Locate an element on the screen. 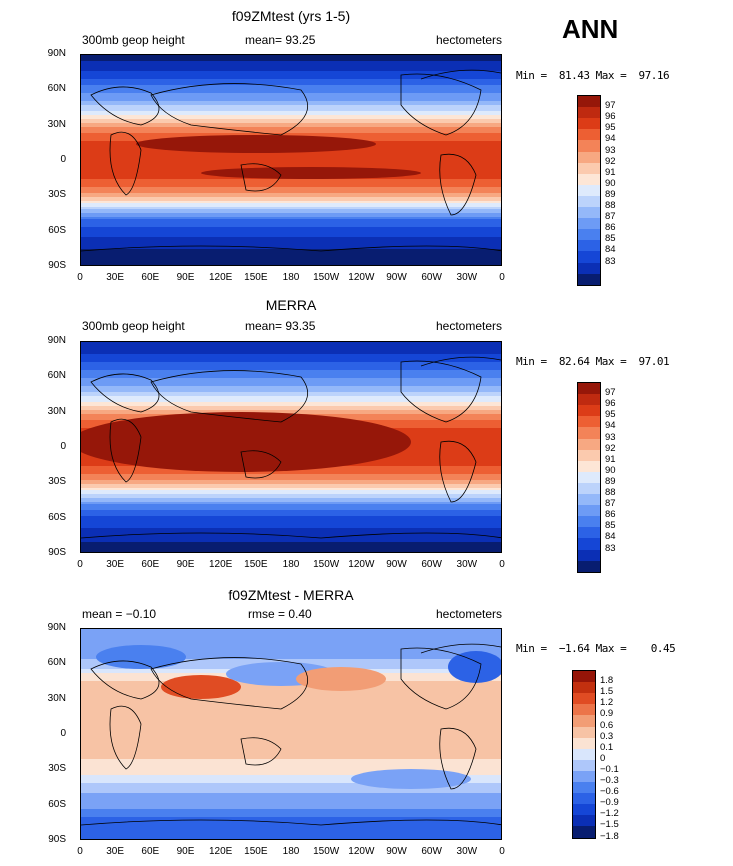 This screenshot has height=866, width=733. lat-tick-label: 0 is located at coordinates (63, 733).